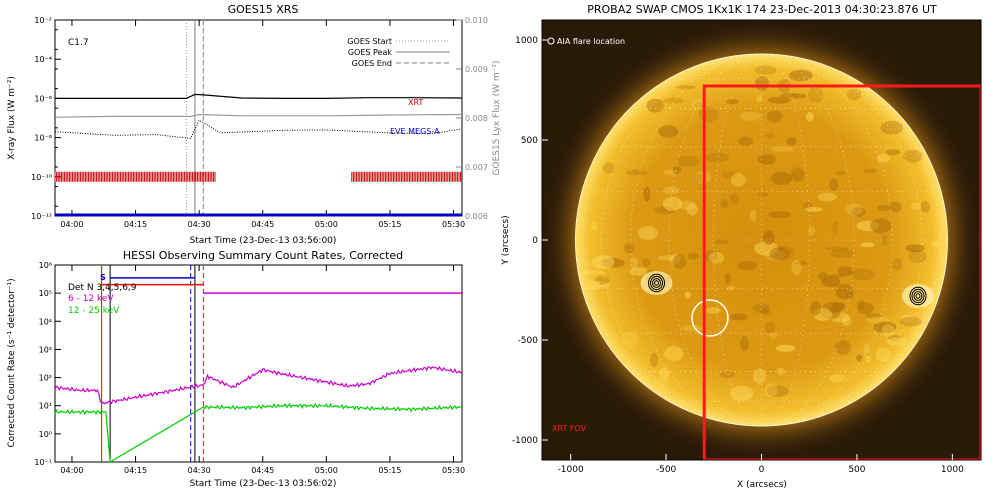 The height and width of the screenshot is (500, 1000). Describe the element at coordinates (262, 224) in the screenshot. I see `goes-xtick-label: 04:45` at that location.